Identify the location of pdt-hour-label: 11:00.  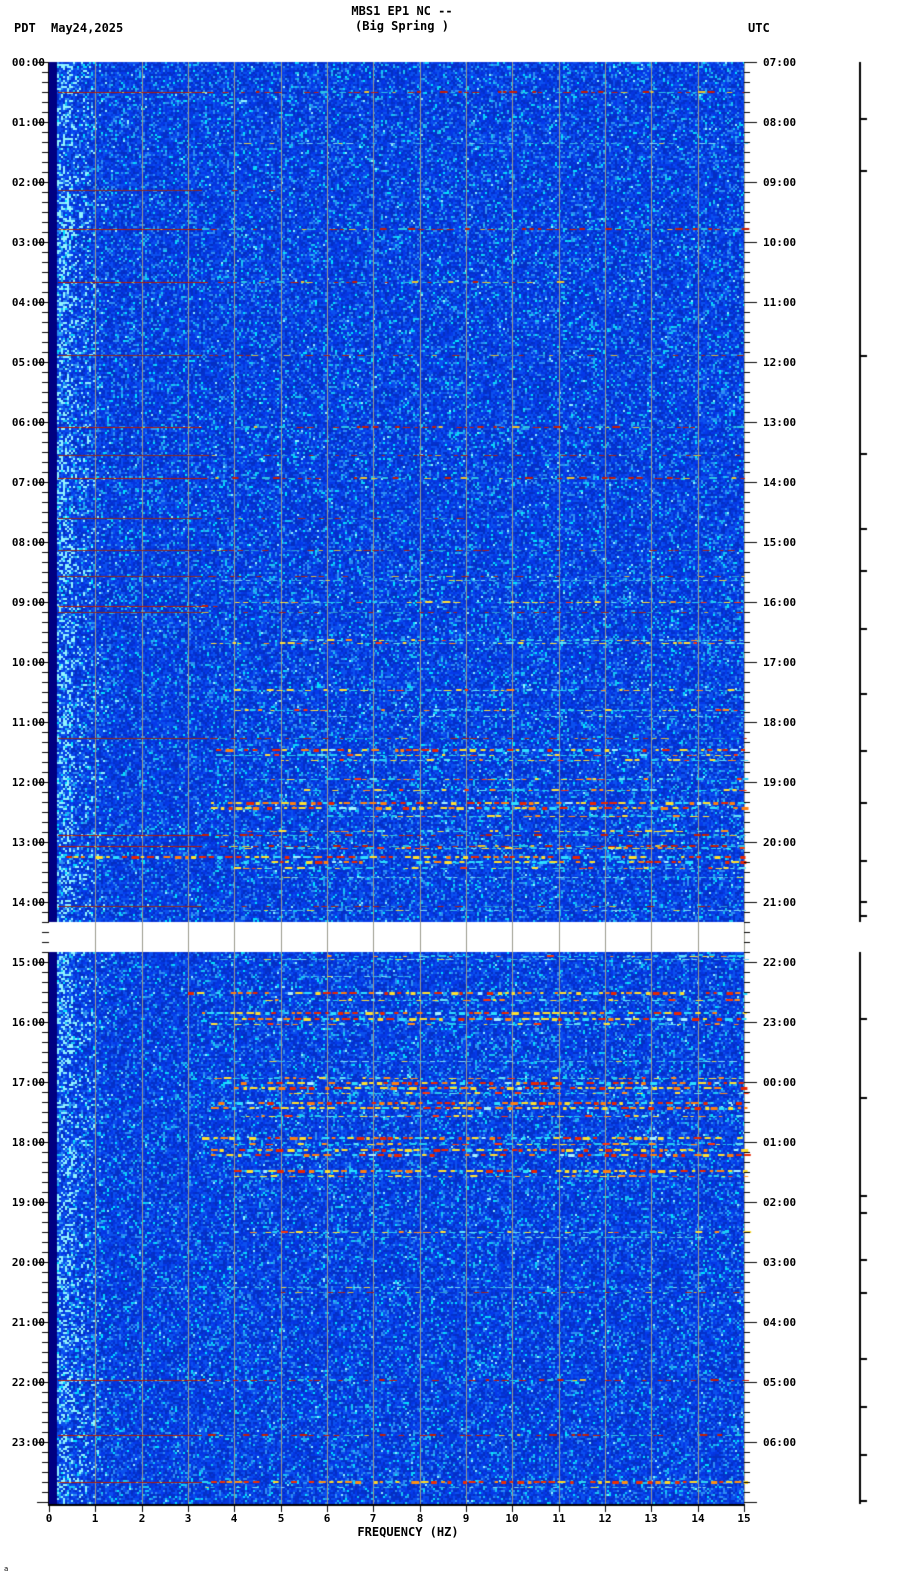
(28, 722).